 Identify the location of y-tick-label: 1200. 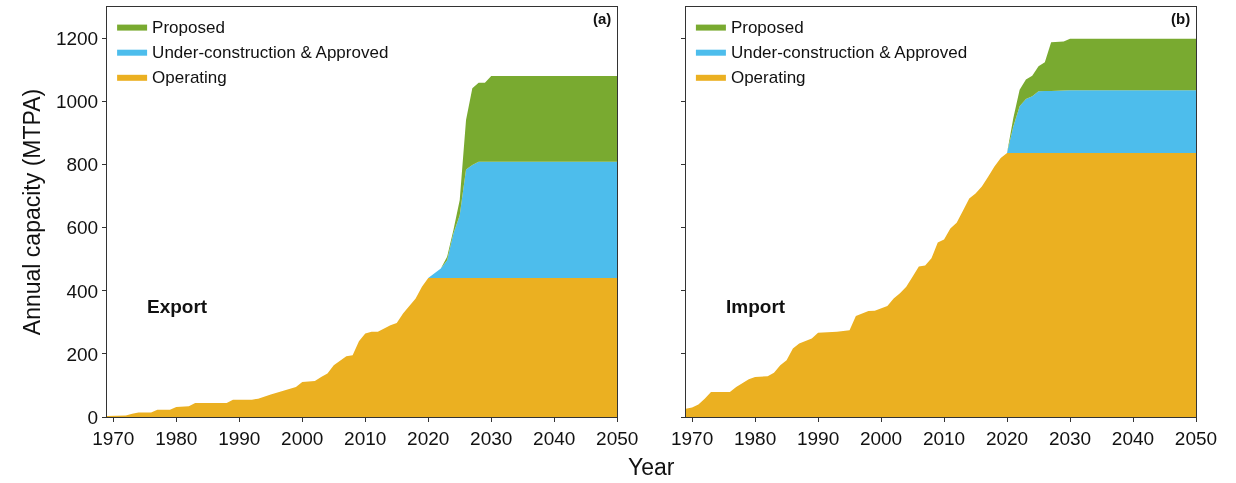
(77, 39).